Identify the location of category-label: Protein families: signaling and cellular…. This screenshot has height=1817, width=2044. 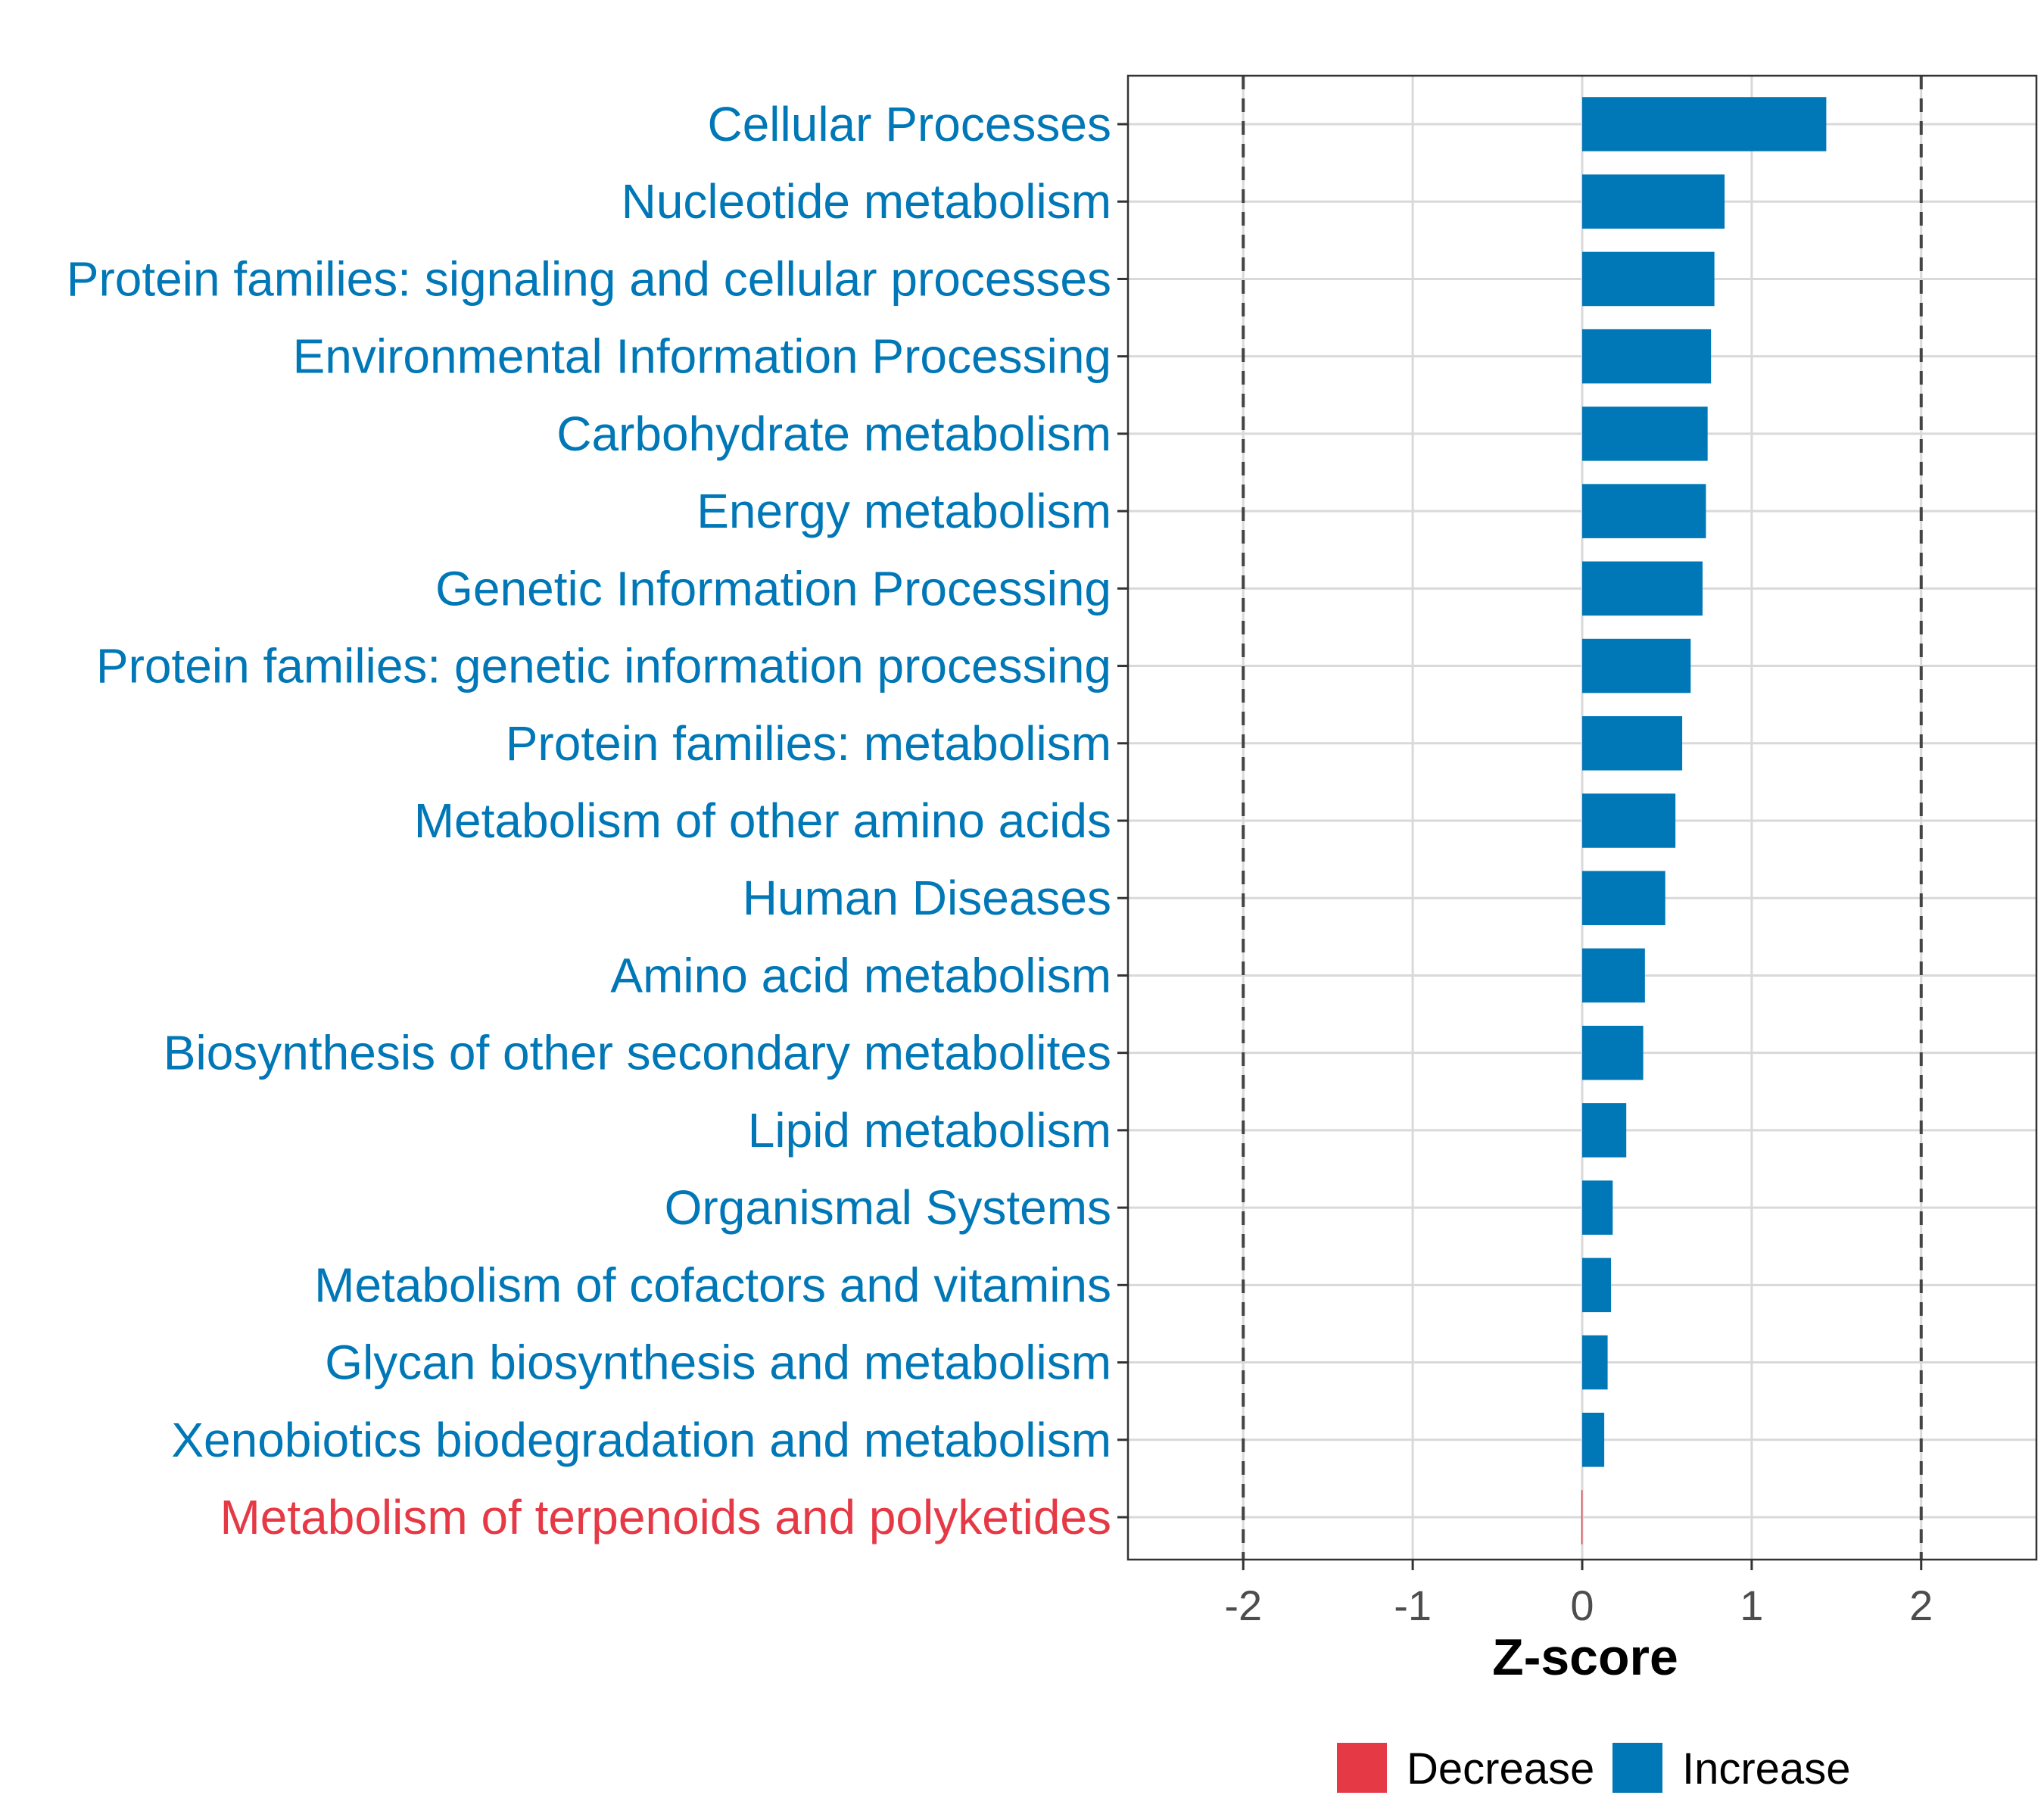
(589, 278).